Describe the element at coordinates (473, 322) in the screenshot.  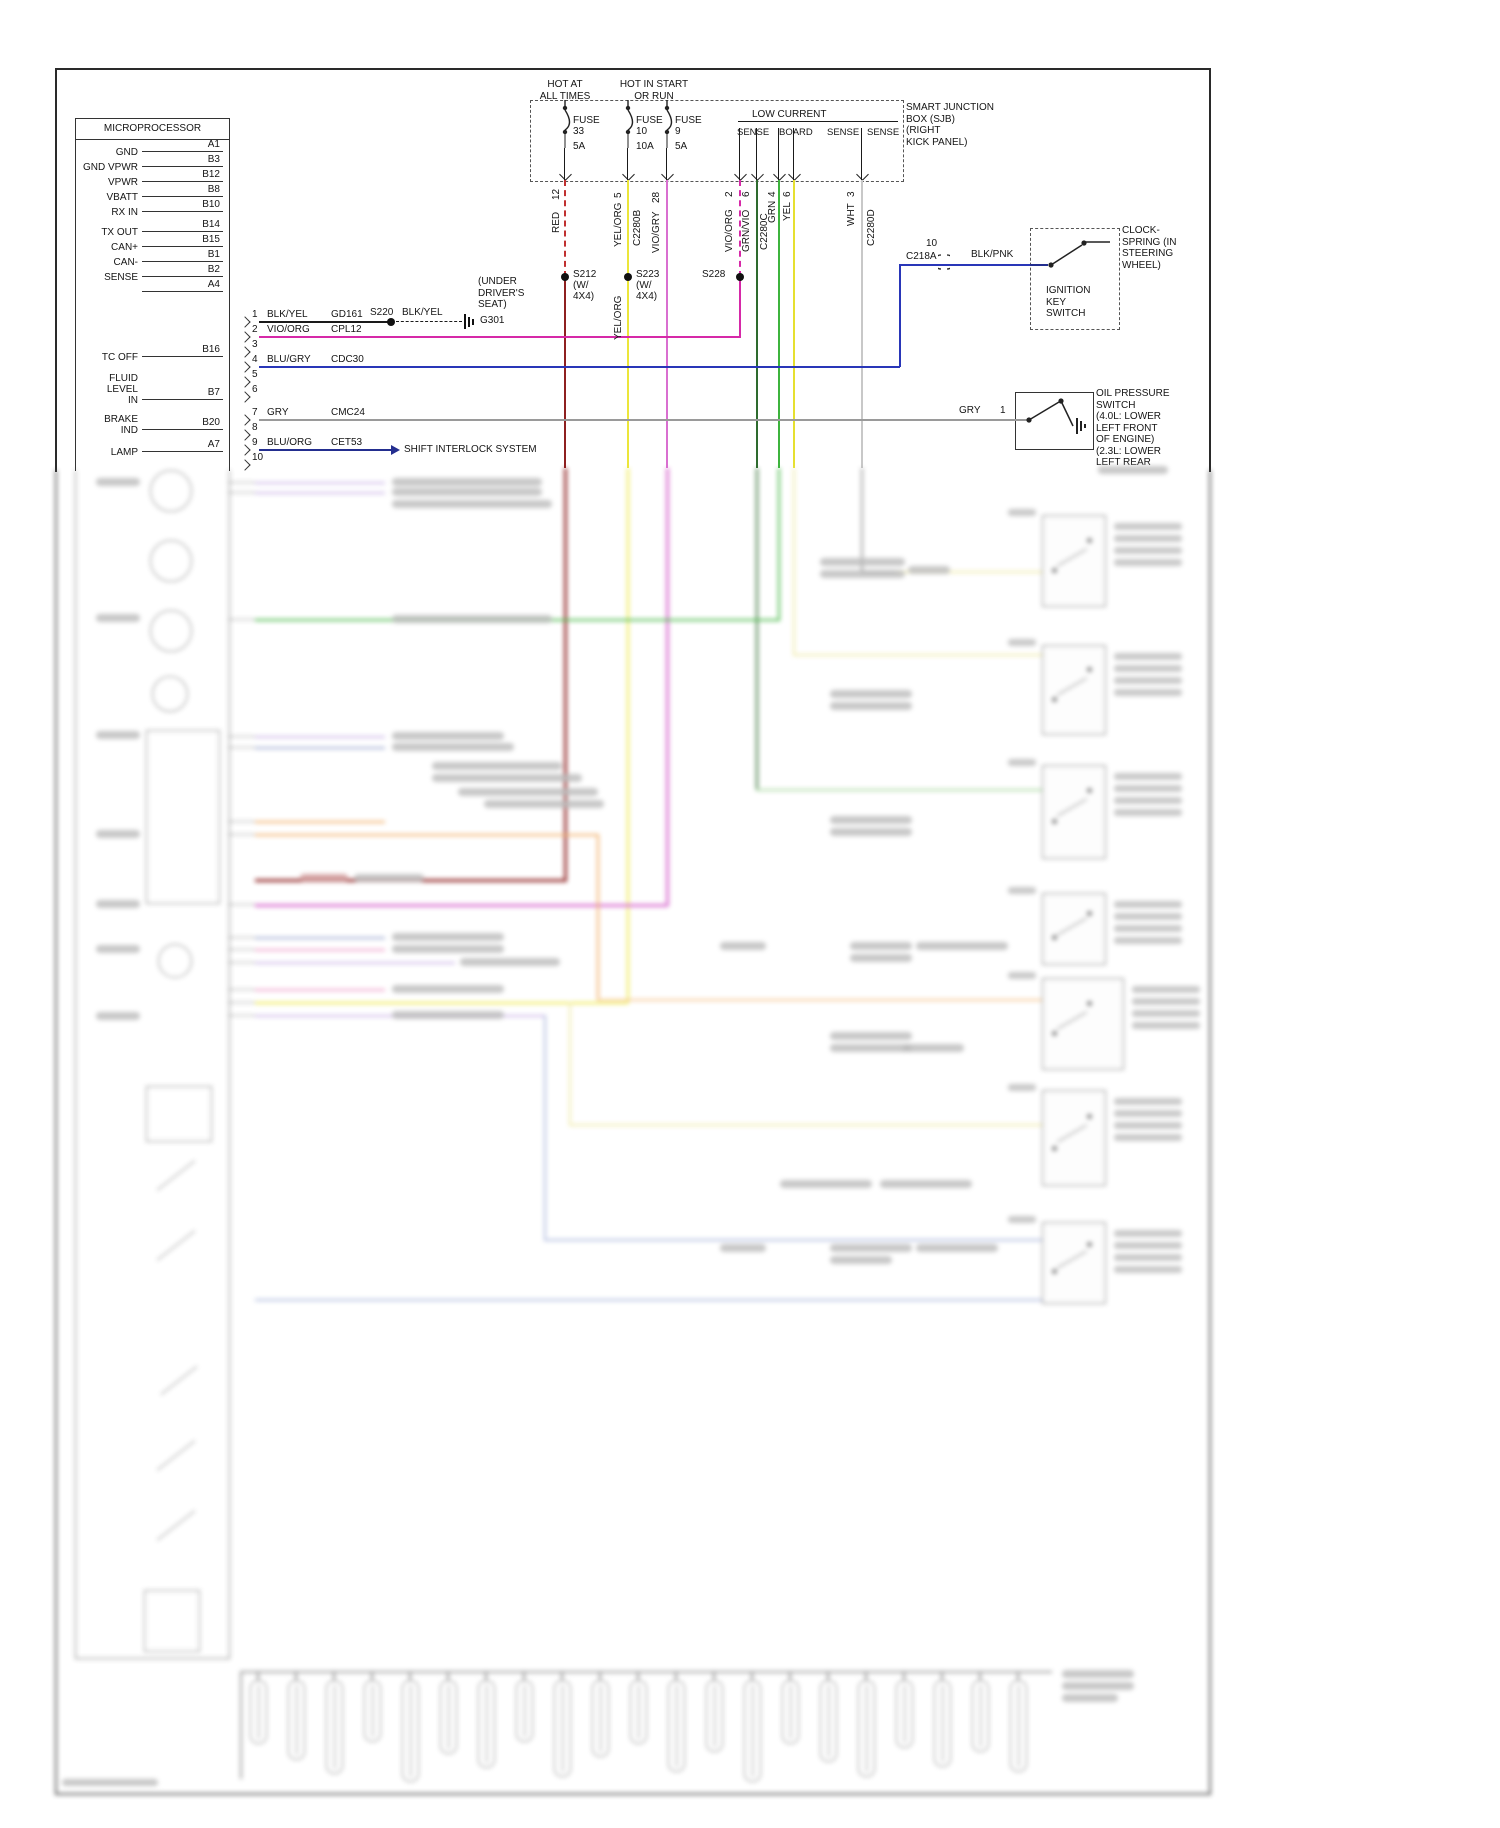
I see `ground-icon` at that location.